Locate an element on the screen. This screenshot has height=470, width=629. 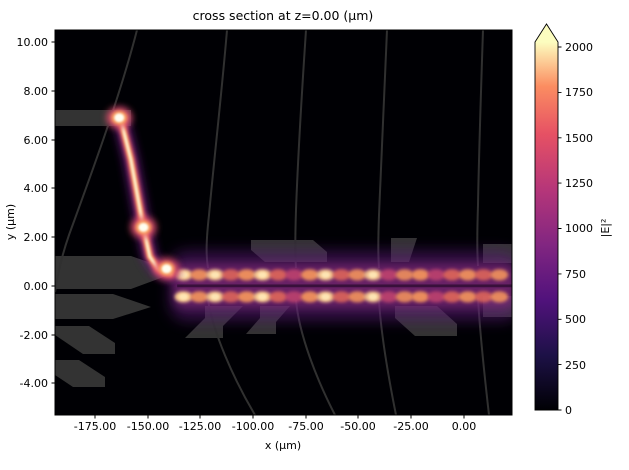
y-tick-label-0: 10.00 is located at coordinates (33, 42).